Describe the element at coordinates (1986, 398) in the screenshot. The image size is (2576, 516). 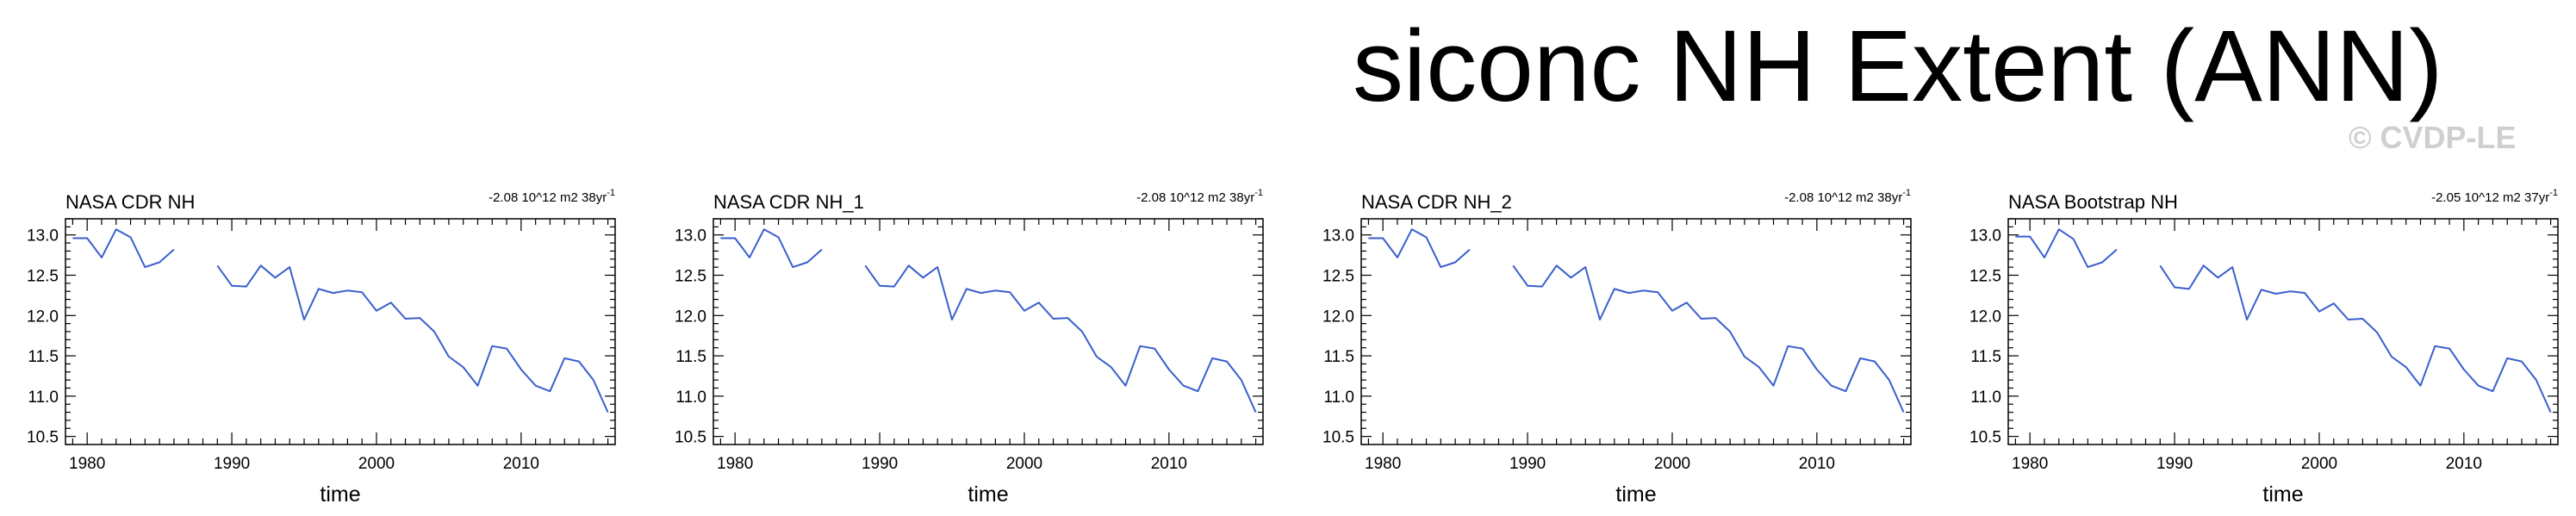
I see `y-tick-label: 11.0` at that location.